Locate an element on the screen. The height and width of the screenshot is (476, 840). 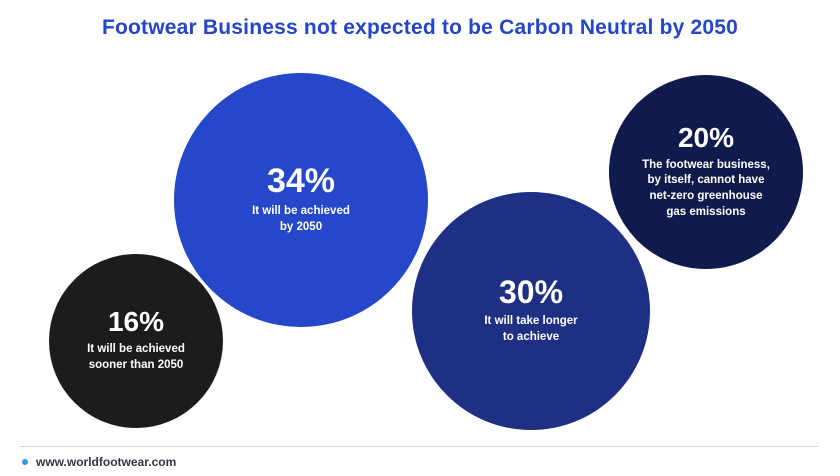
footer: www.worldfootwear.com is located at coordinates (99, 462).